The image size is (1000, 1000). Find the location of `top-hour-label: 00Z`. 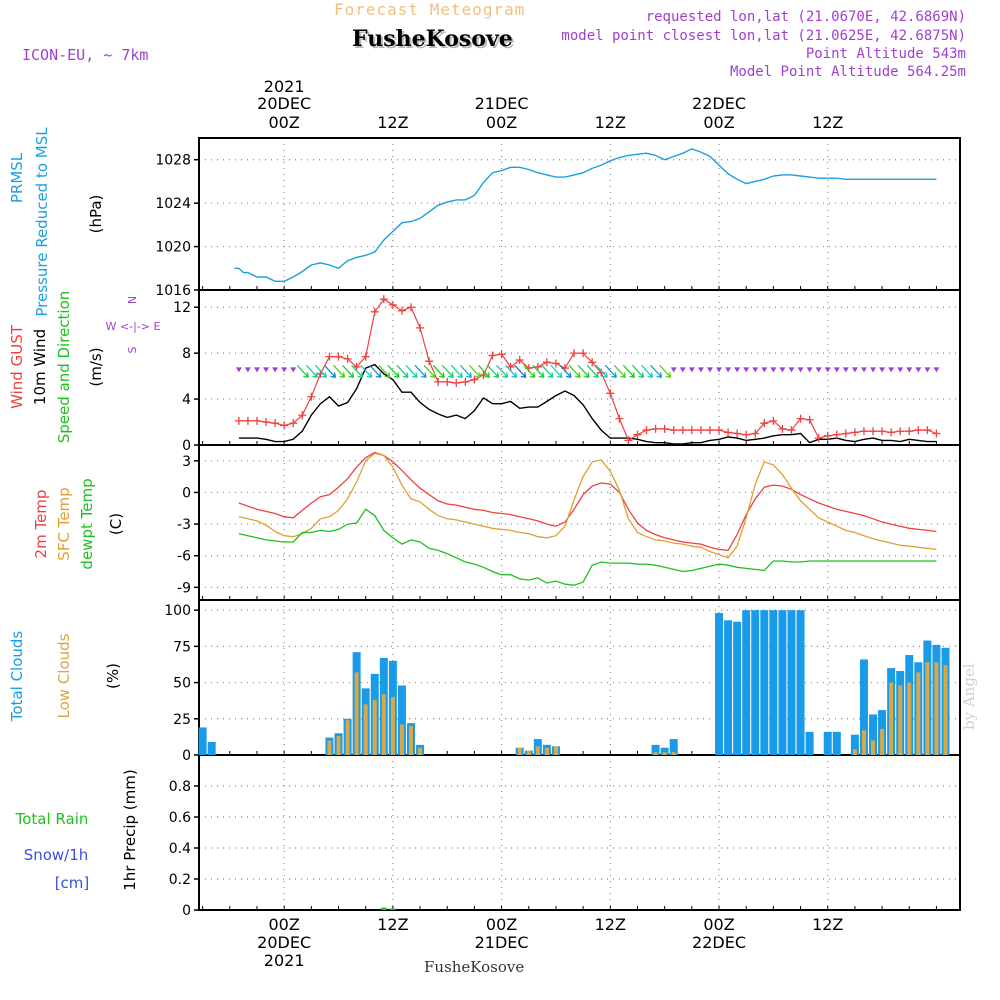

top-hour-label: 00Z is located at coordinates (501, 122).